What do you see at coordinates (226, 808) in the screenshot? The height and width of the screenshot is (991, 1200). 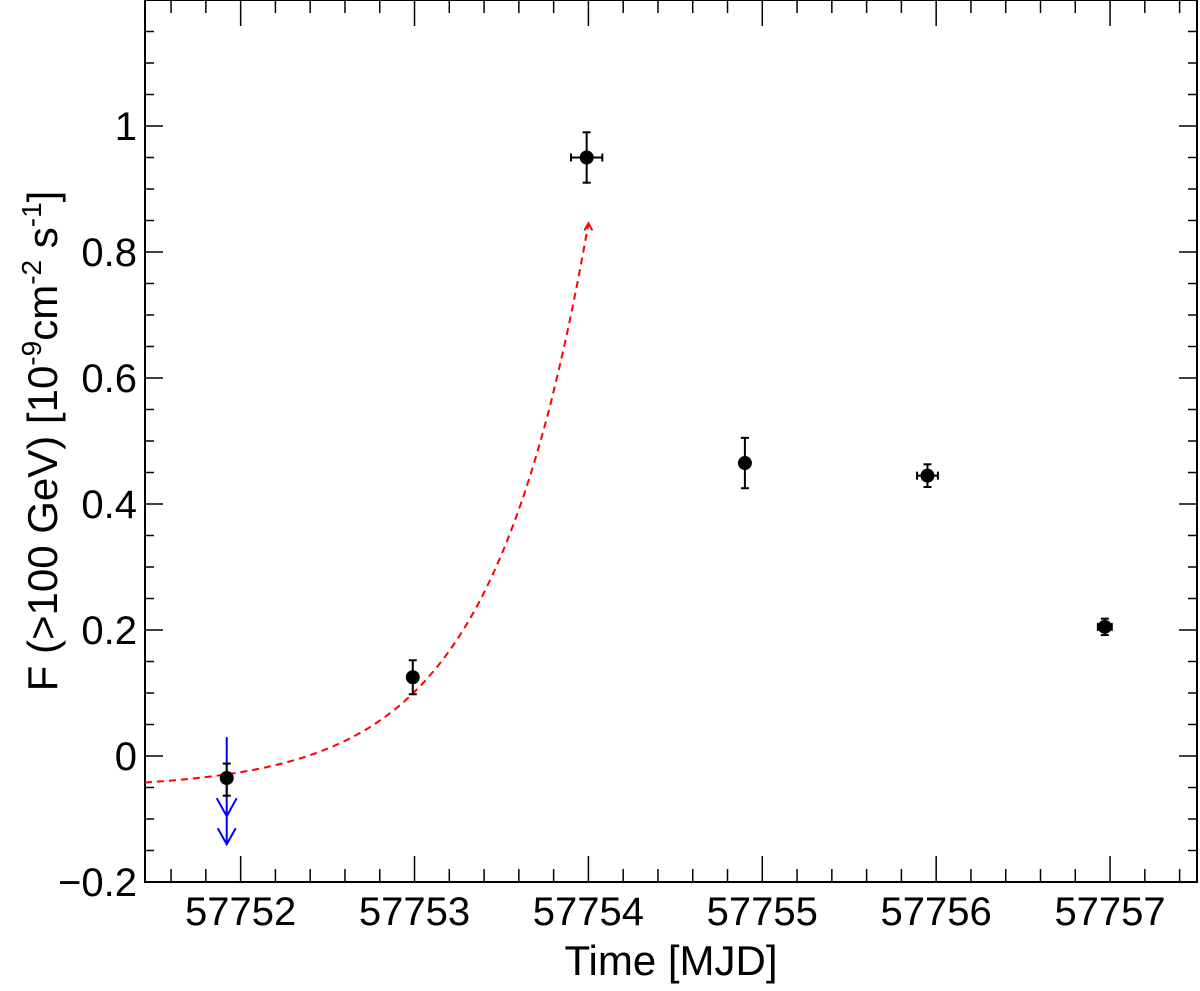 I see `upper-limit-chevron` at bounding box center [226, 808].